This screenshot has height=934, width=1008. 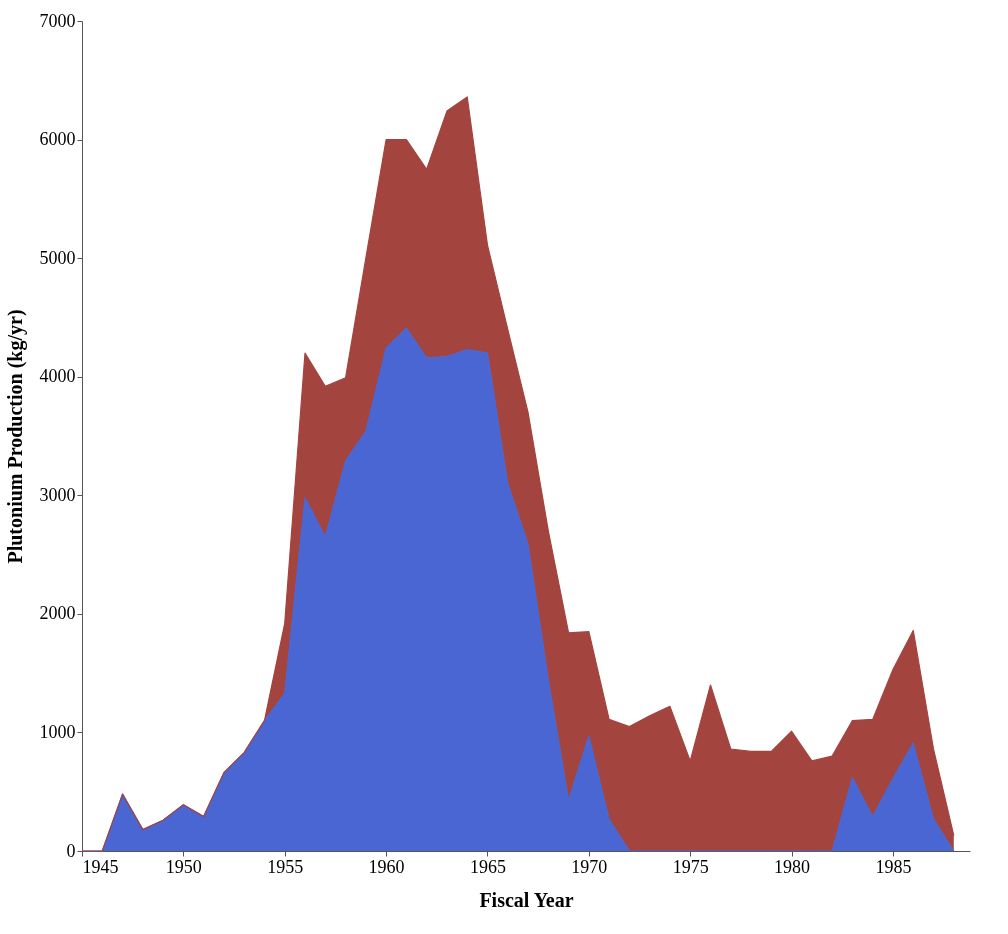 I want to click on x-axis-title: Fiscal Year, so click(x=526, y=899).